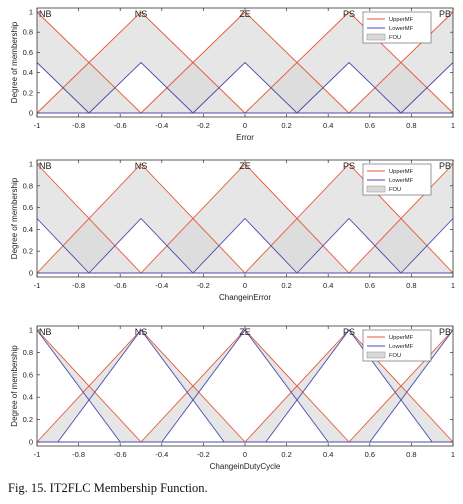 Image resolution: width=463 pixels, height=504 pixels. What do you see at coordinates (245, 297) in the screenshot?
I see `x-axis-label: ChangeinError` at bounding box center [245, 297].